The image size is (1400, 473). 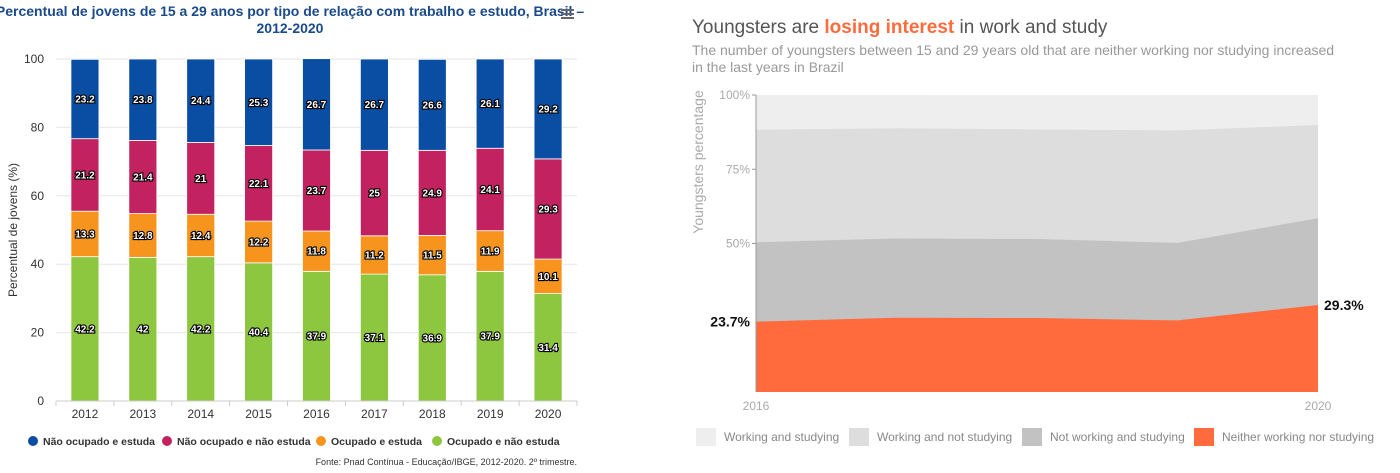 I want to click on left-bar-value-label: 40.4, so click(x=259, y=332).